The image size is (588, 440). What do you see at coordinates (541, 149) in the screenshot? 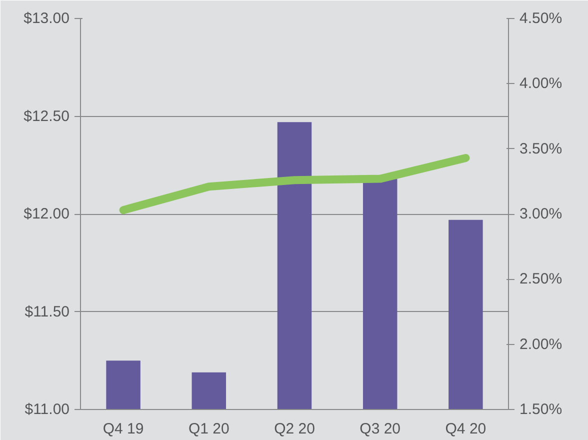
I see `y2-tick-label: 3.50%` at bounding box center [541, 149].